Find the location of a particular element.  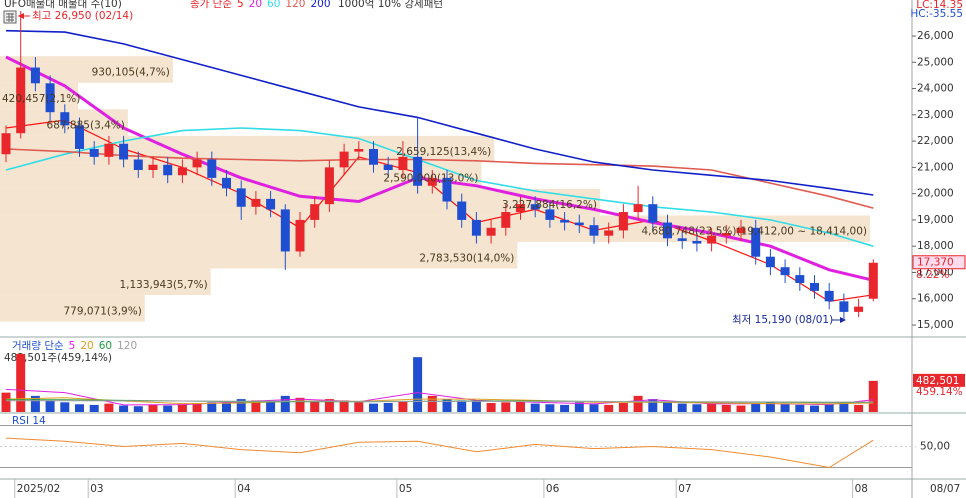

volume-profile-label: 2,590,000(13,0%) is located at coordinates (430, 179).